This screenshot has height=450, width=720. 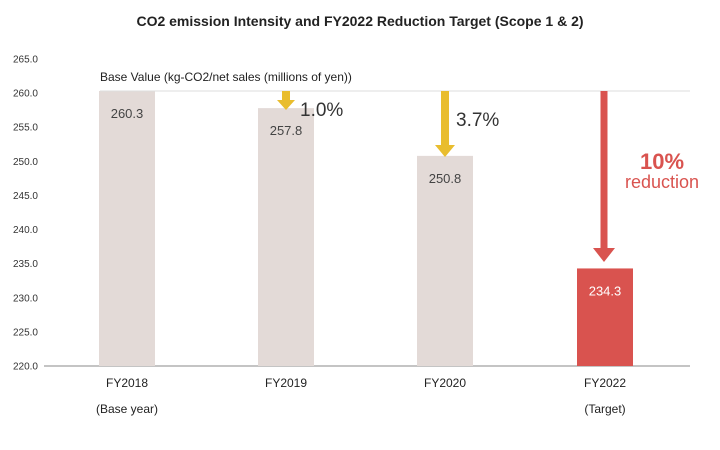 I want to click on y-tick-label: 265.0, so click(x=25, y=60).